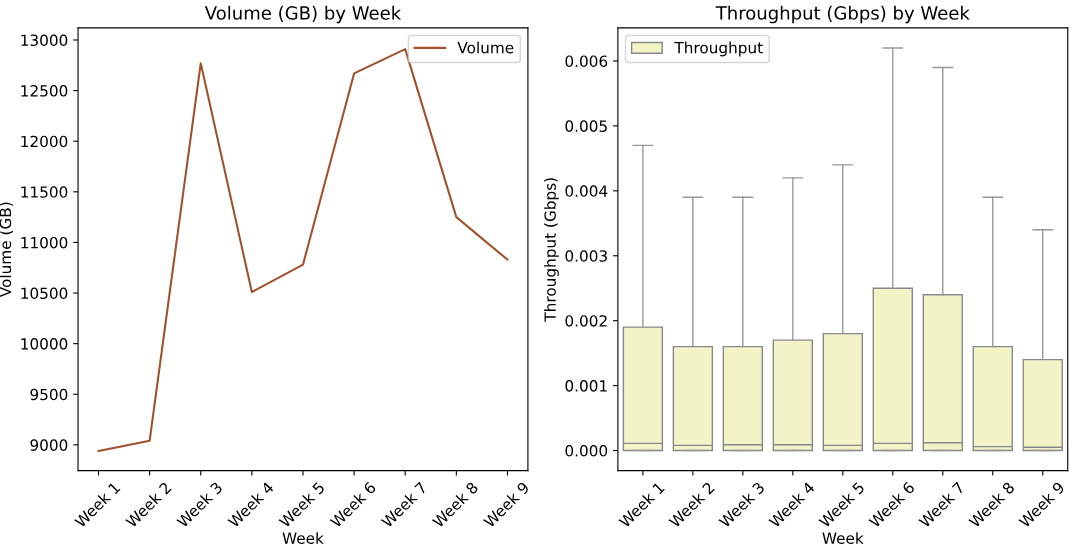 The height and width of the screenshot is (557, 1084). I want to click on chart-title: Volume (GB) by Week, so click(303, 14).